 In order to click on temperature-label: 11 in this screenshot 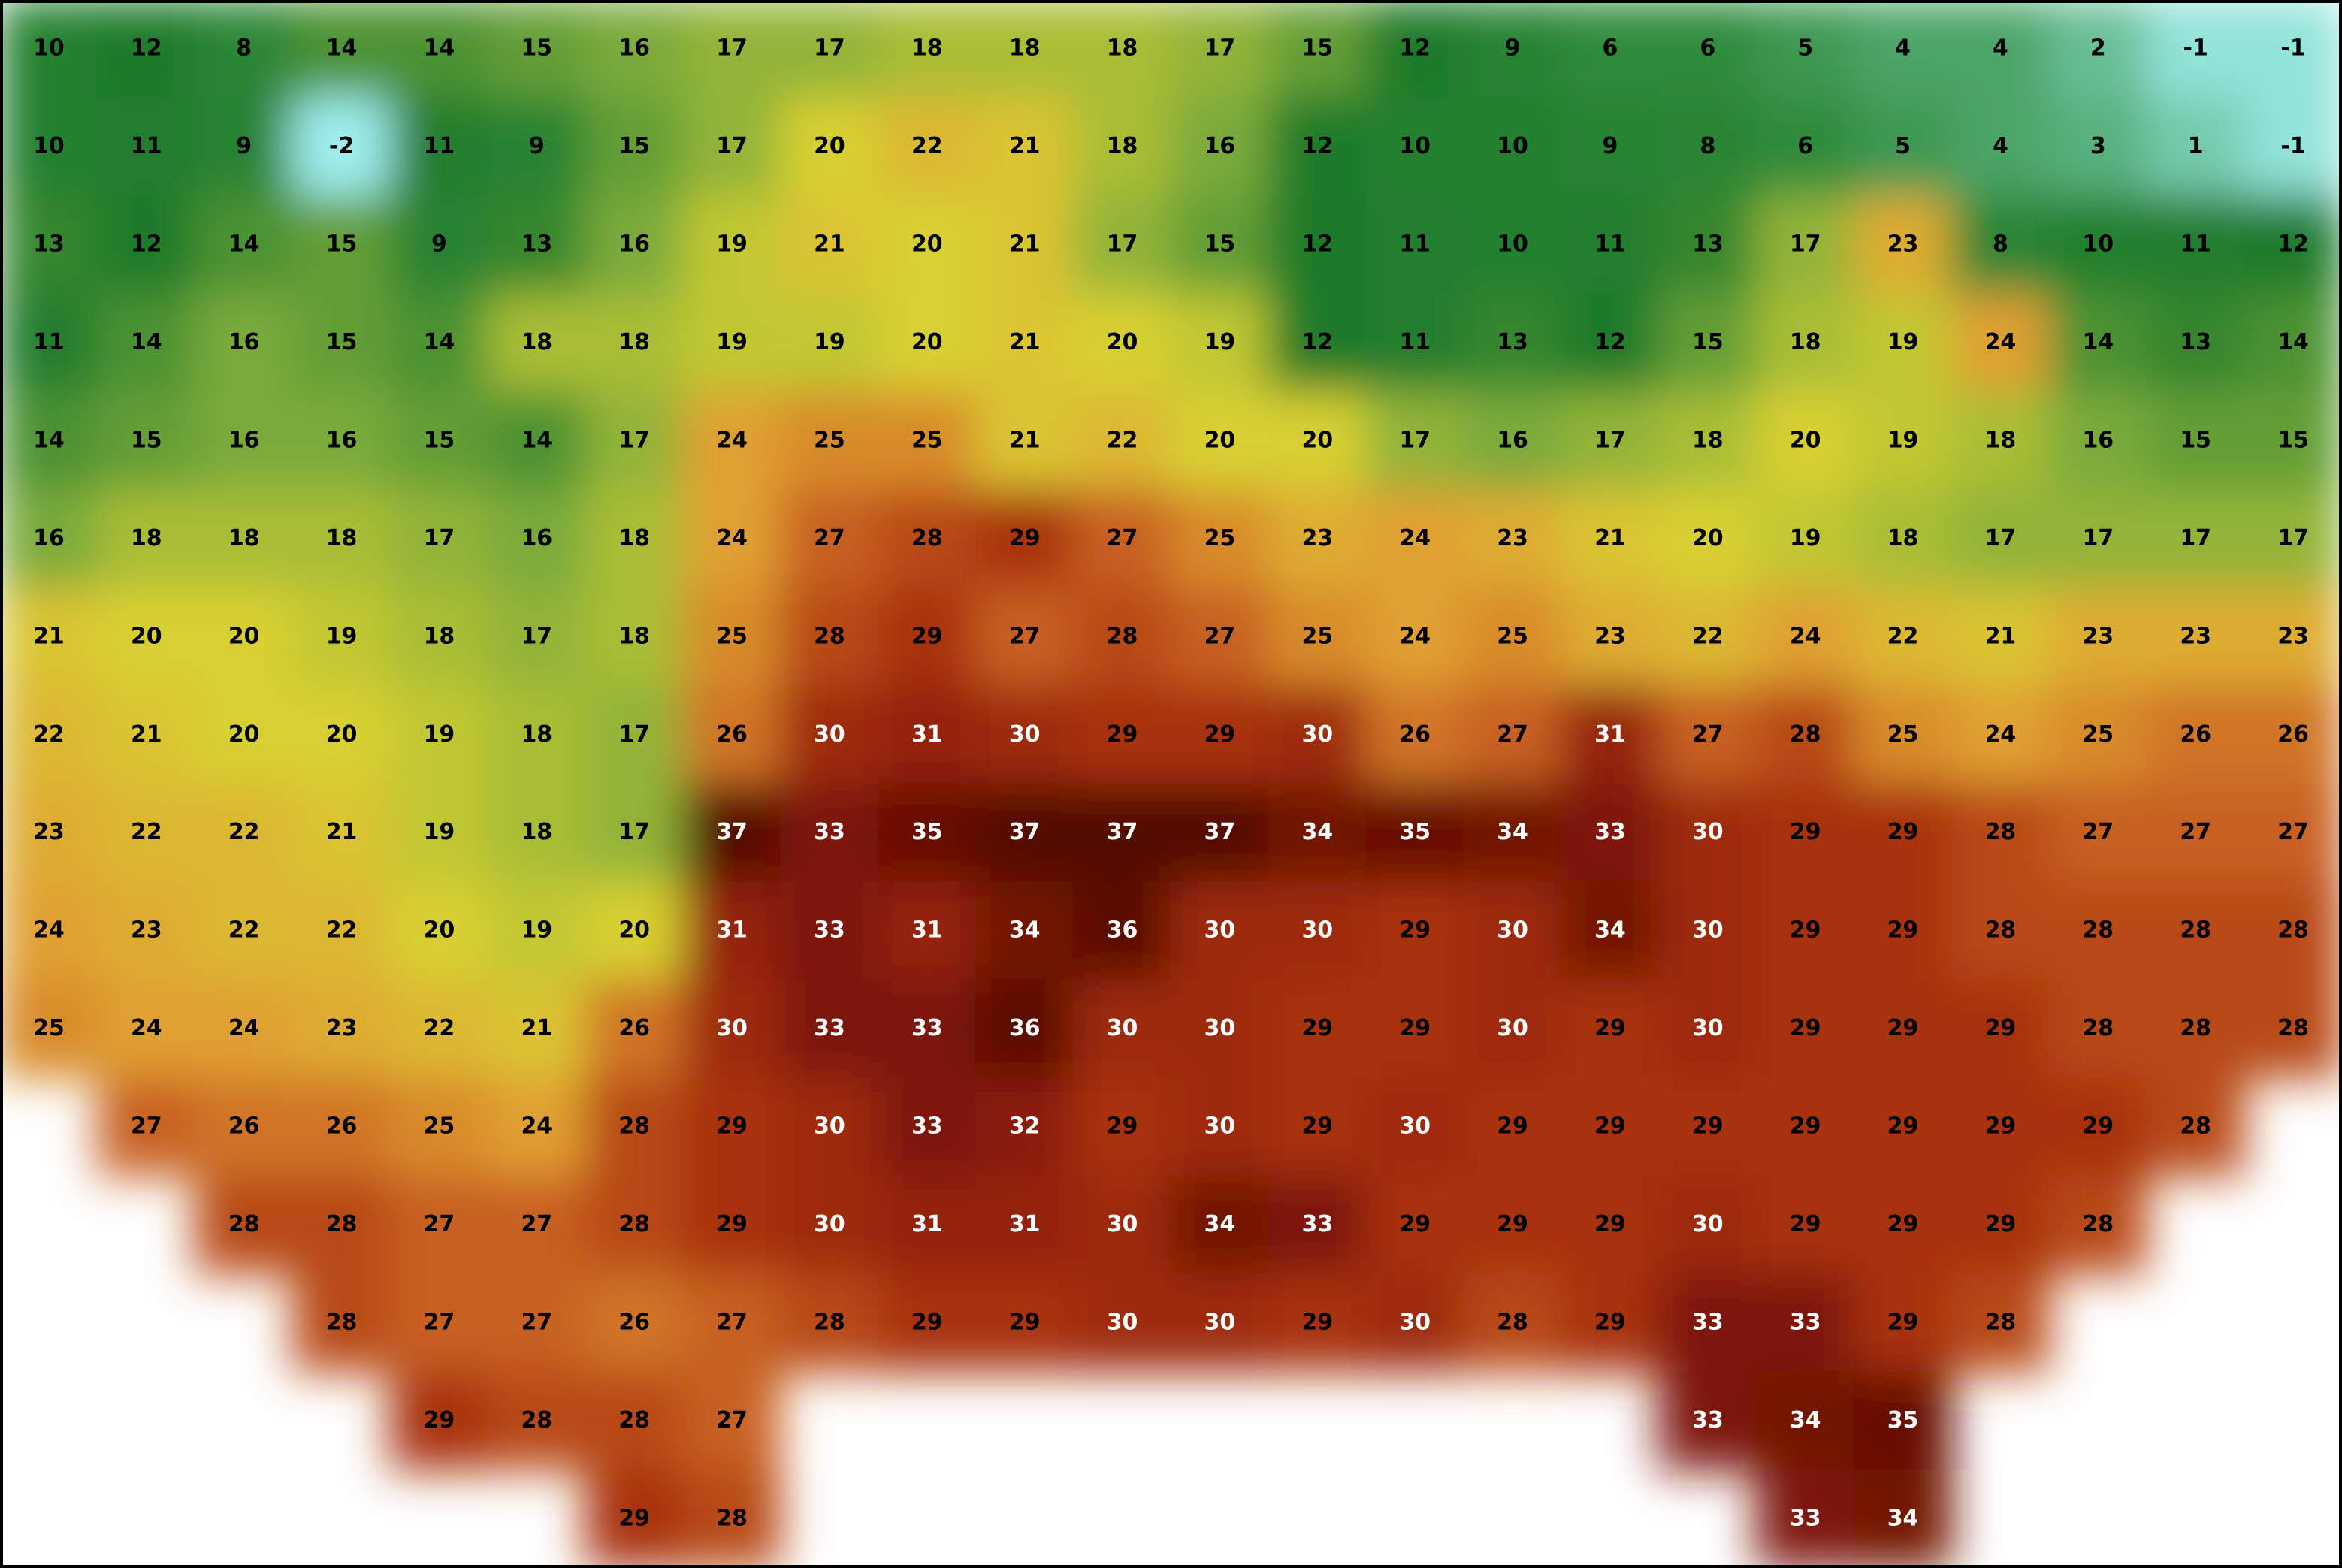, I will do `click(2195, 244)`.